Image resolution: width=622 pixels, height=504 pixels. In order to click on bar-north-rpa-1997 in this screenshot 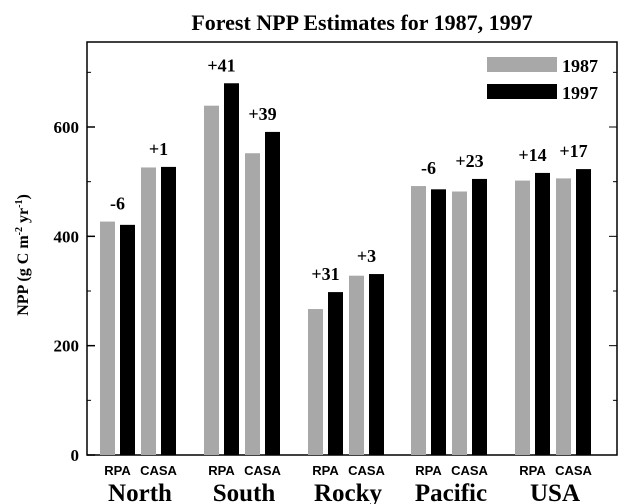, I will do `click(127, 339)`.